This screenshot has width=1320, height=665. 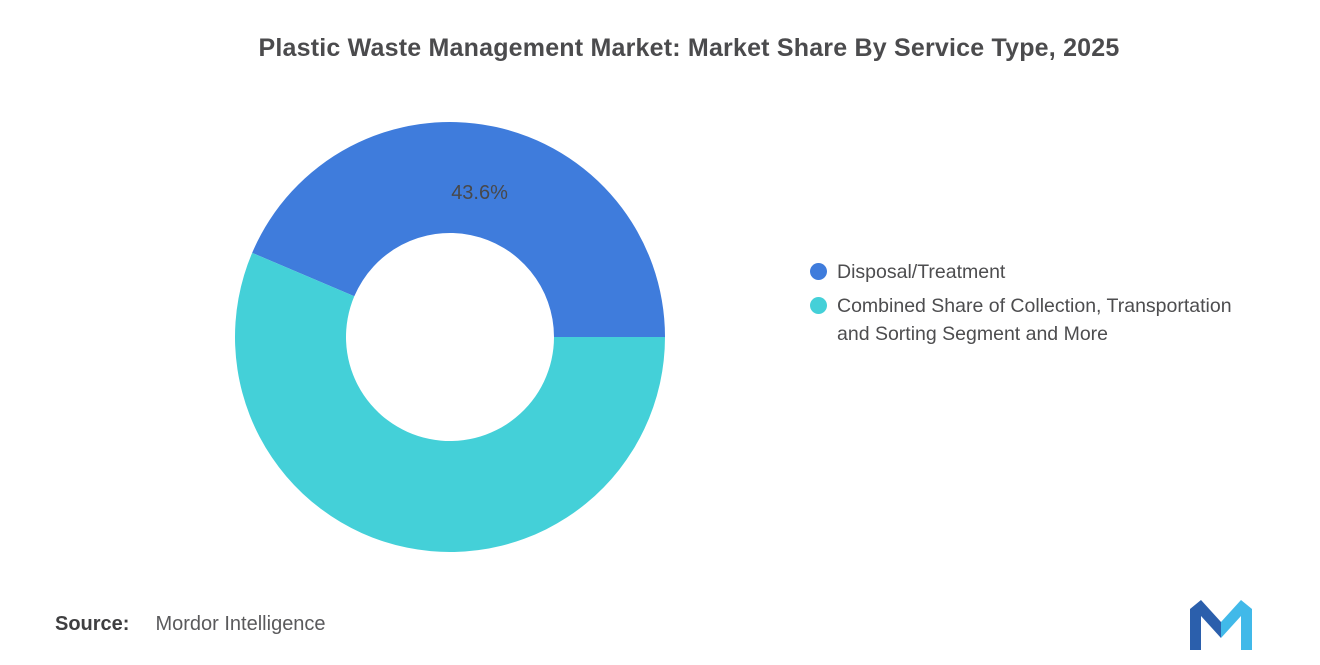 I want to click on source-row: Source: Mordor Intelligence, so click(x=190, y=624).